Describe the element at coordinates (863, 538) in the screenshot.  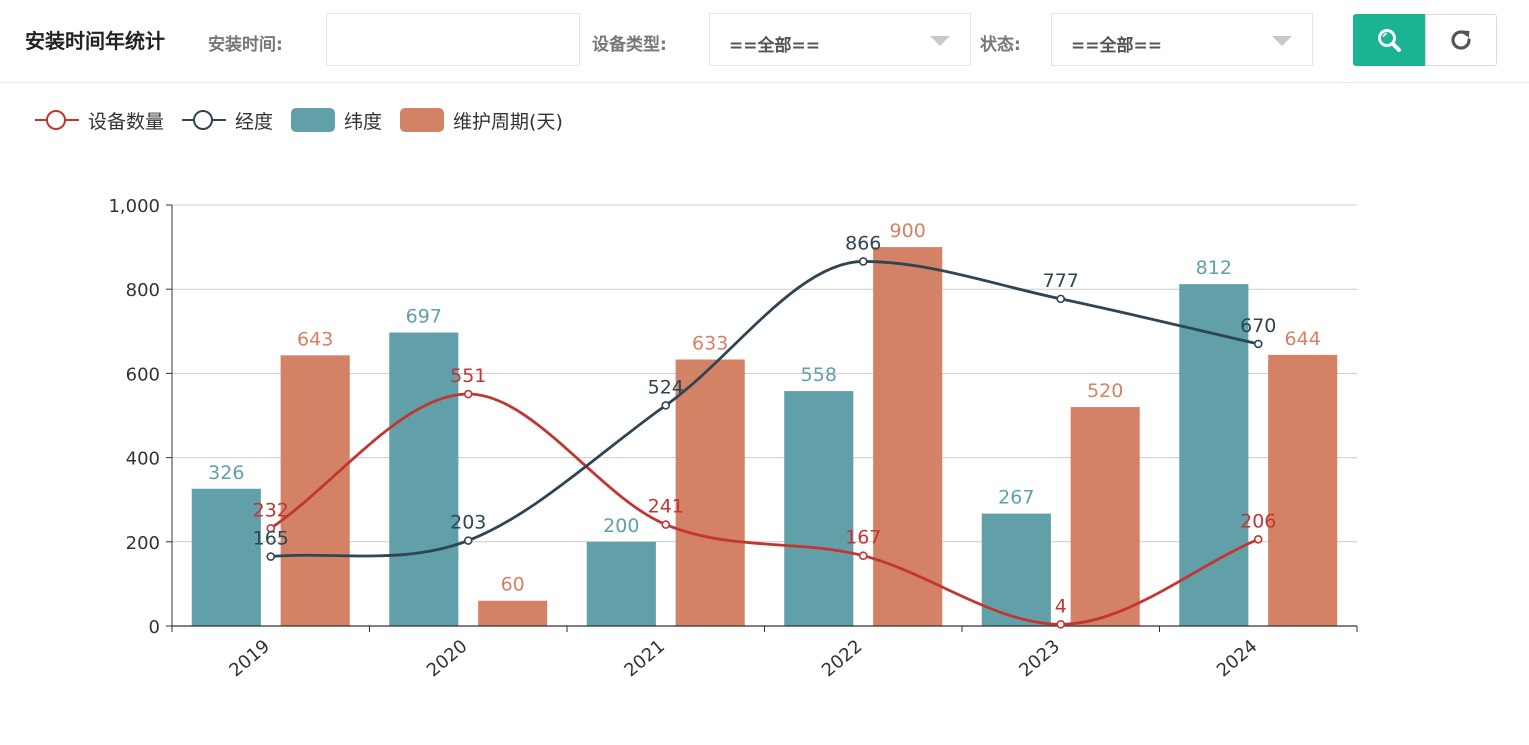
I see `line-value-label: 167` at that location.